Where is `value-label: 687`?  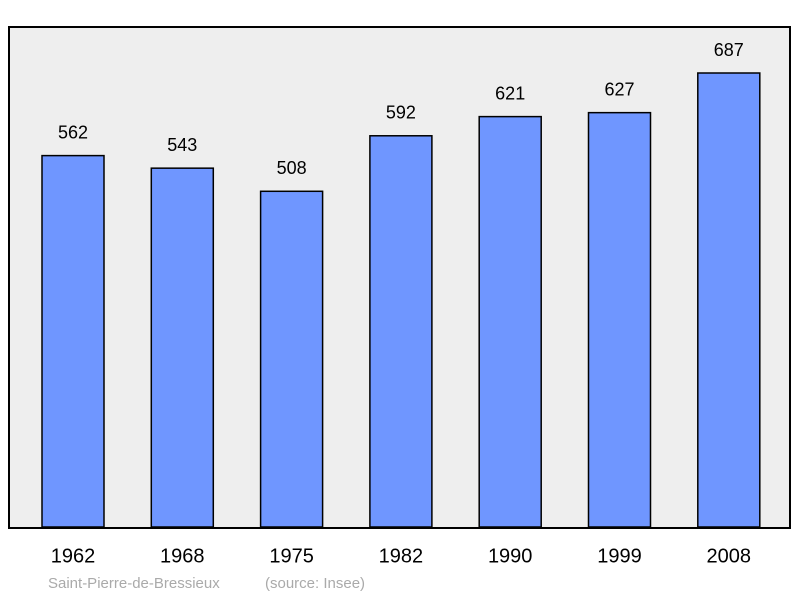
value-label: 687 is located at coordinates (729, 50).